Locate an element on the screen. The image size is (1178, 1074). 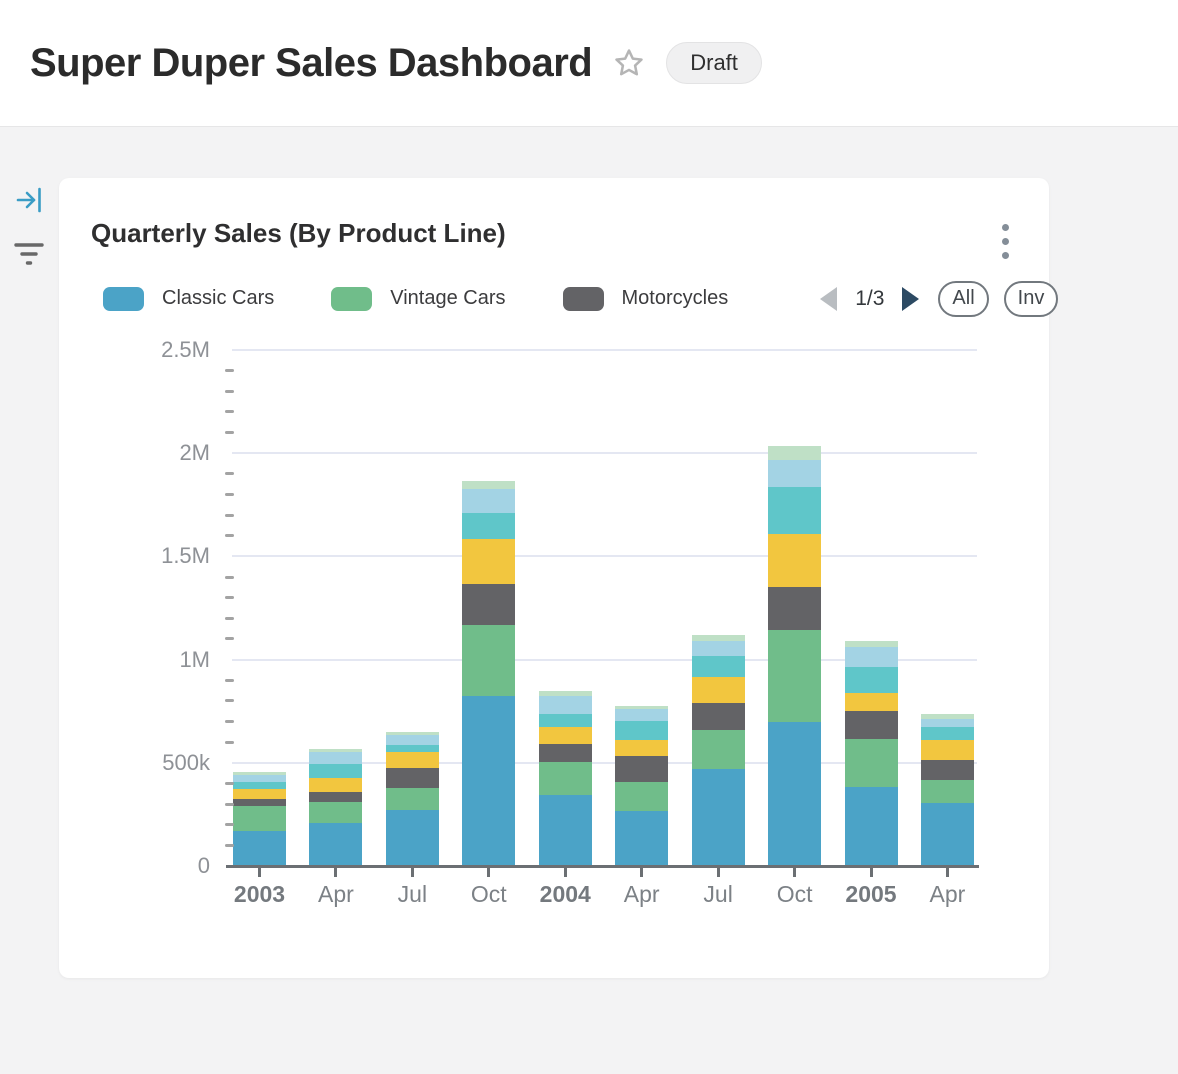
filter-icon is located at coordinates (29, 256).